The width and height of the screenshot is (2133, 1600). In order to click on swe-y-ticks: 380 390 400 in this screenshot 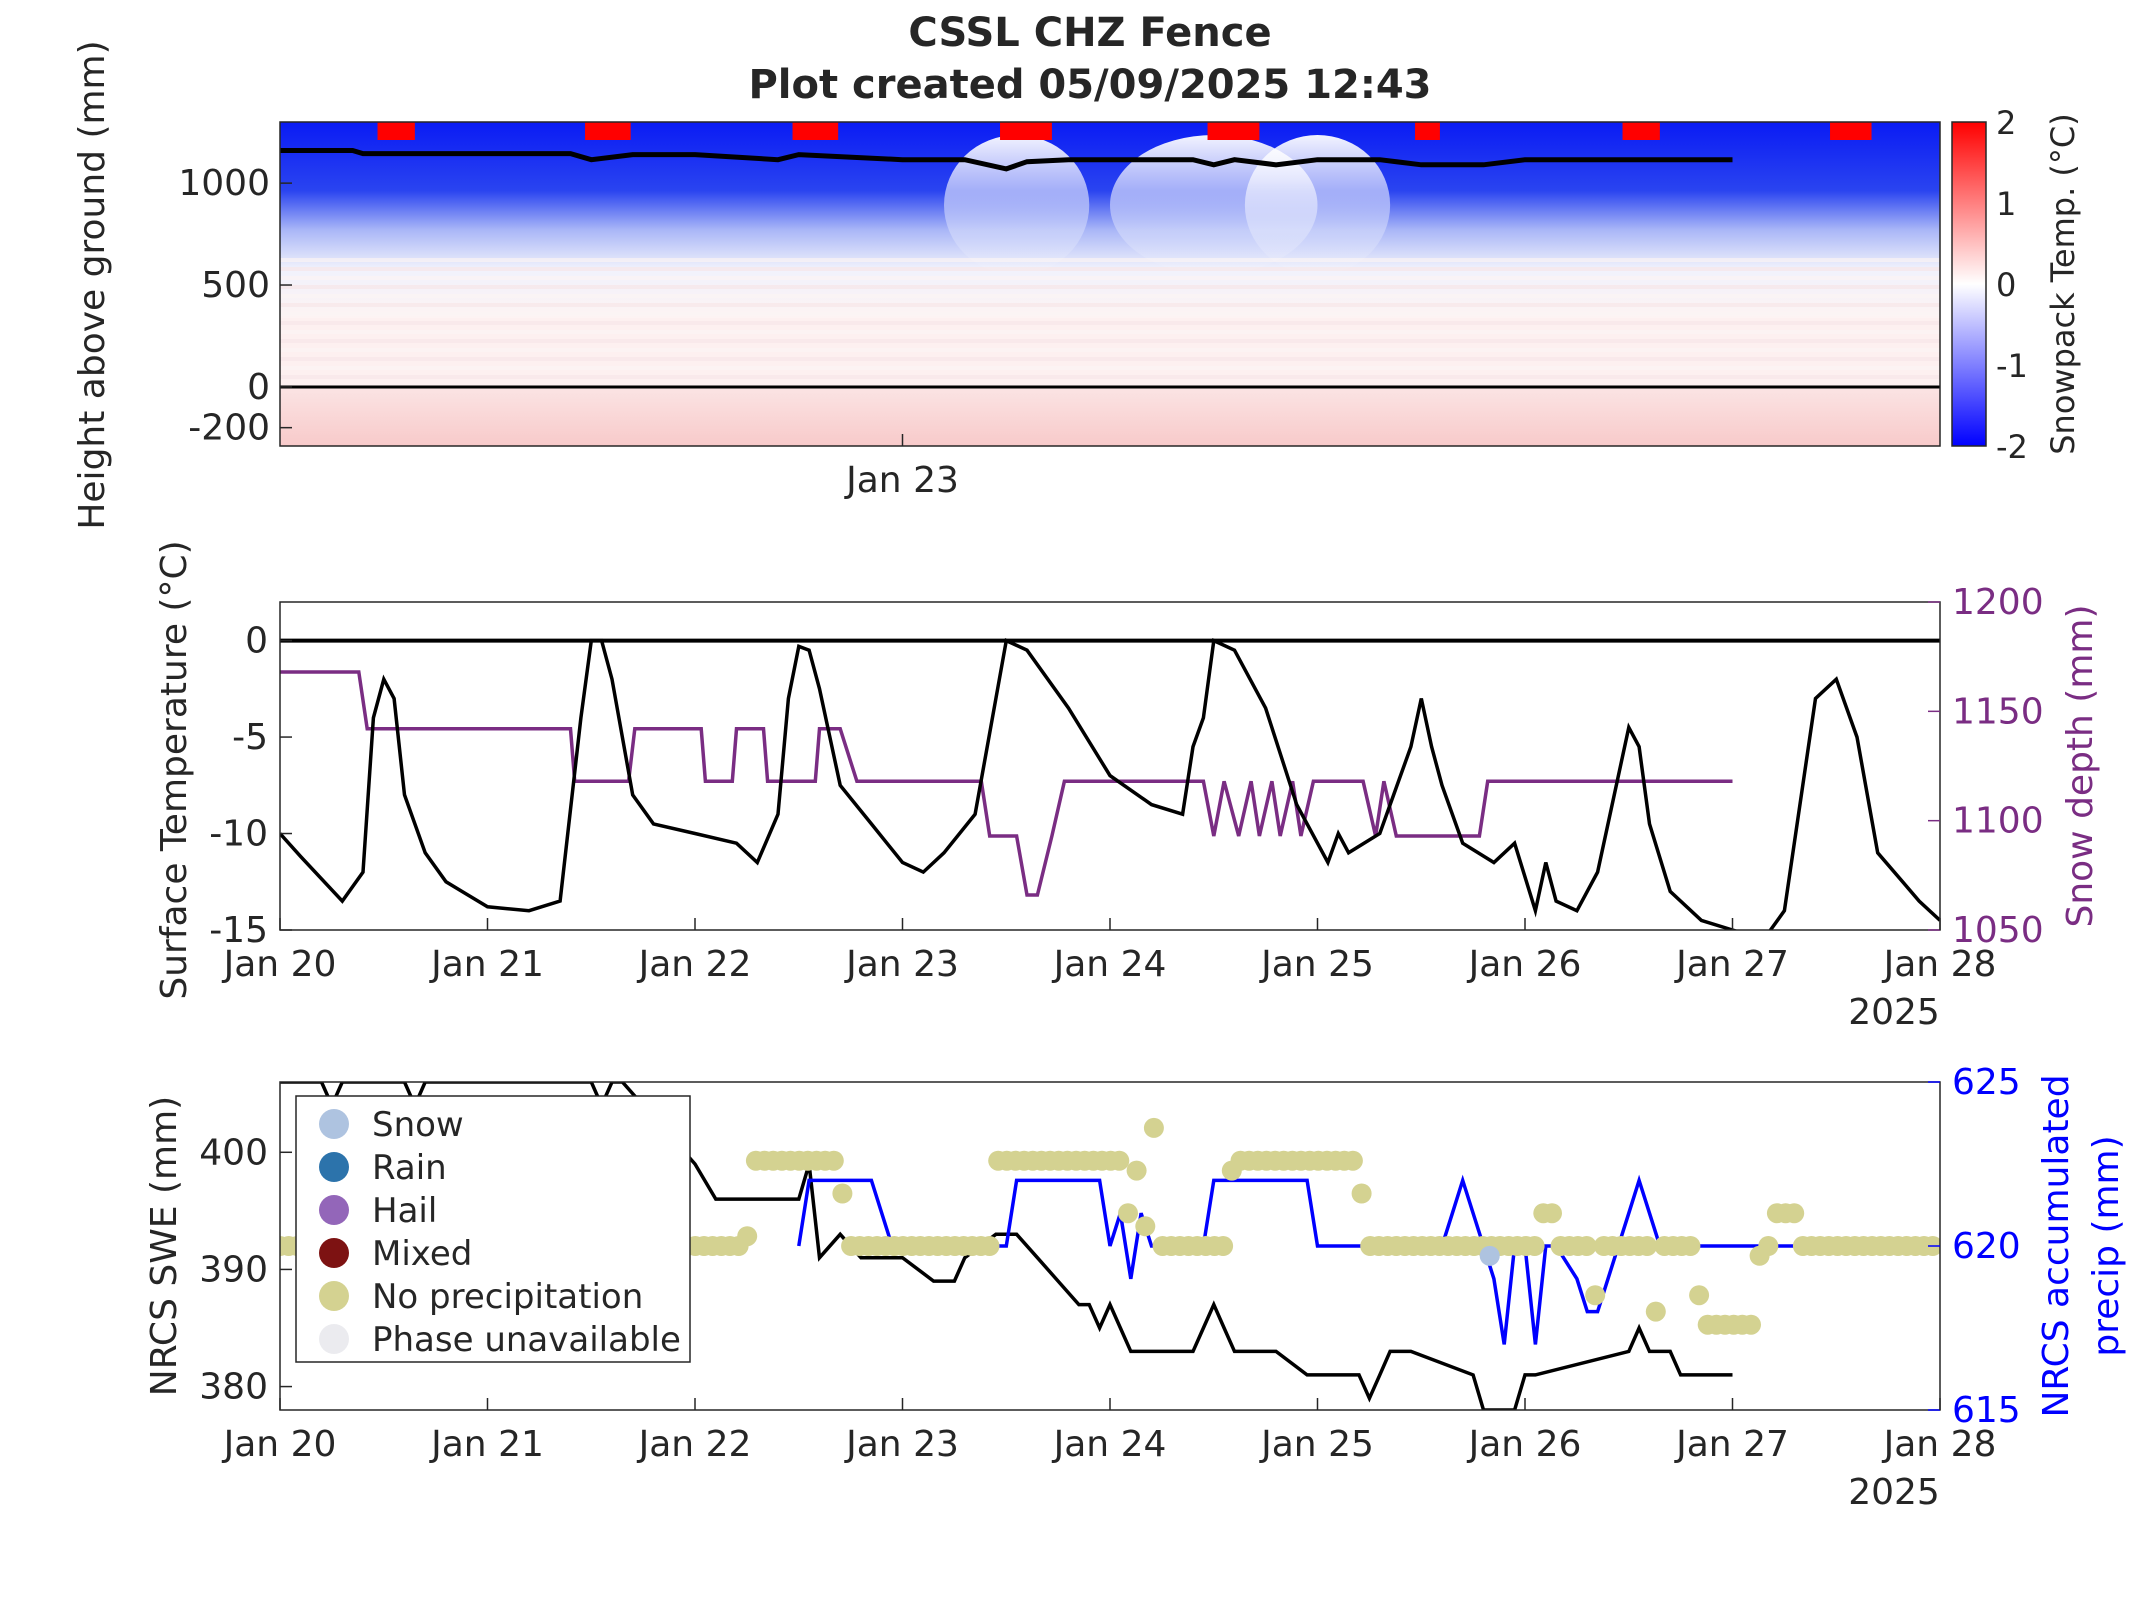, I will do `click(245, 1270)`.